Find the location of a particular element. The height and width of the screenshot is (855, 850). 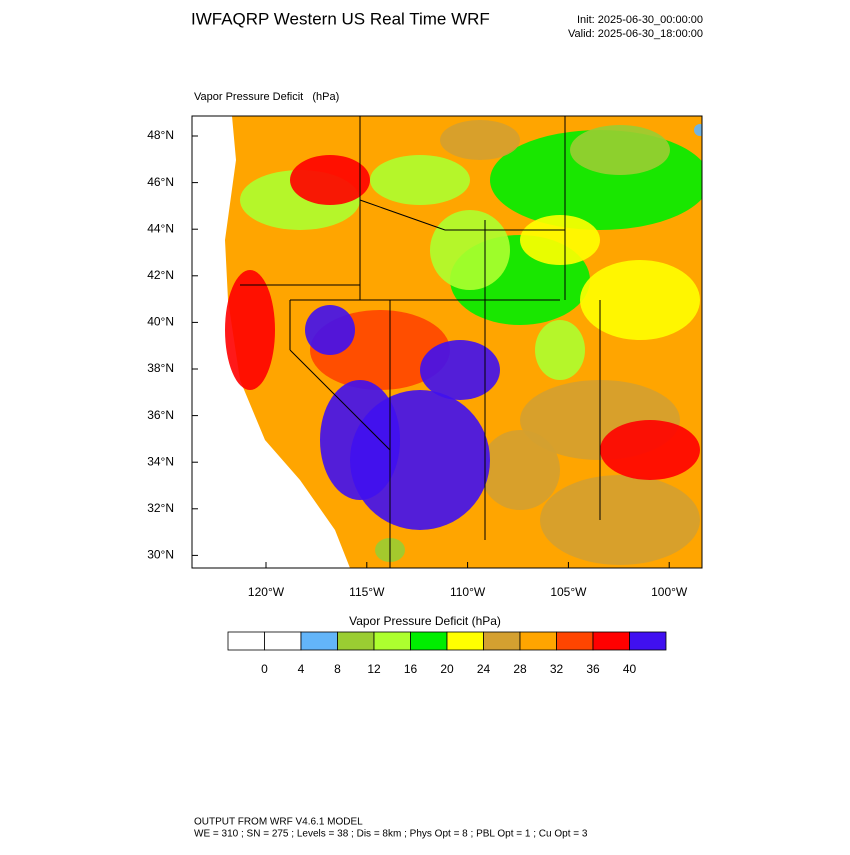

lat-label: 44°N is located at coordinates (160, 228).